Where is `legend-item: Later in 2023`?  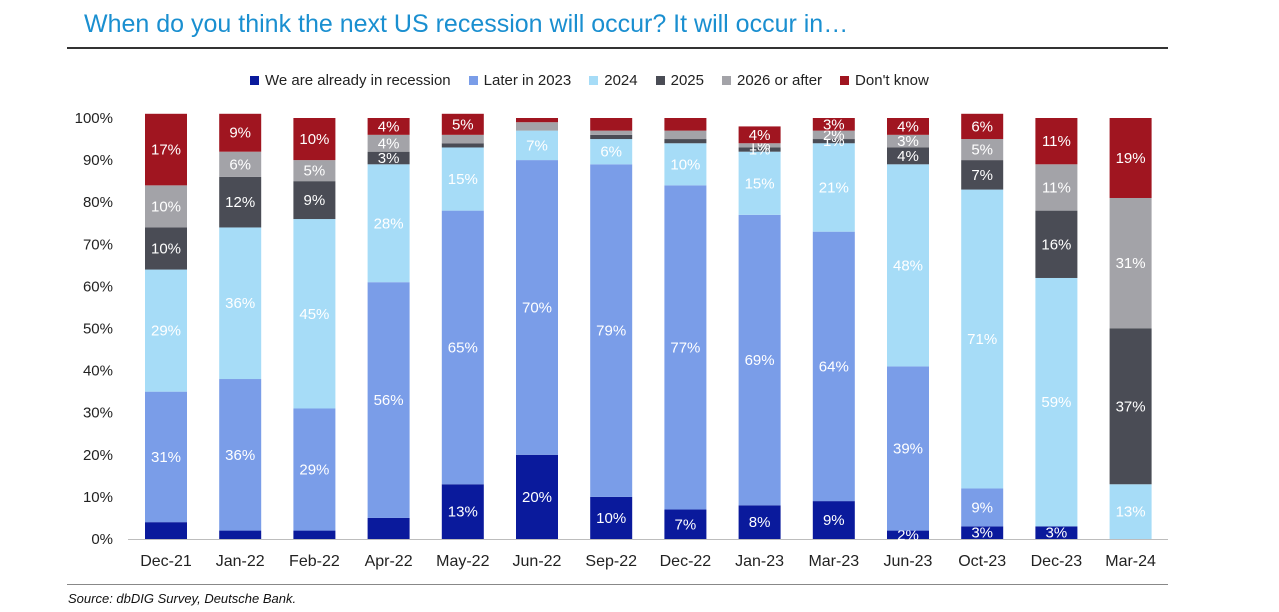 legend-item: Later in 2023 is located at coordinates (520, 80).